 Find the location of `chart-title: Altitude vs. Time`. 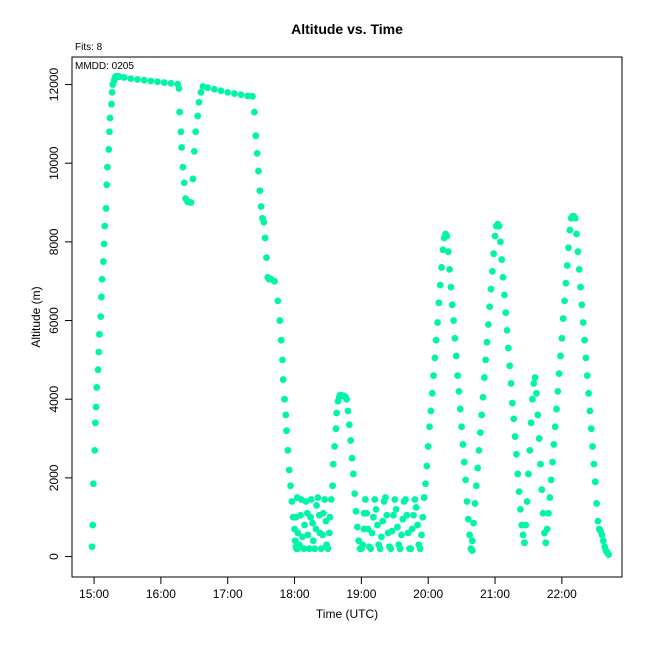

chart-title: Altitude vs. Time is located at coordinates (347, 29).